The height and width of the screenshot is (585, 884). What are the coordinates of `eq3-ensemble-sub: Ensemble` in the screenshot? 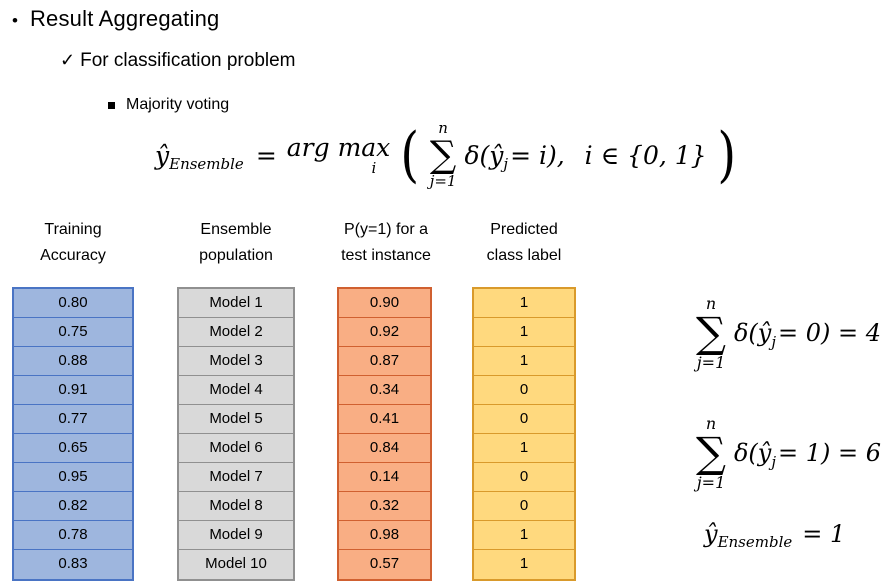 It's located at (755, 542).